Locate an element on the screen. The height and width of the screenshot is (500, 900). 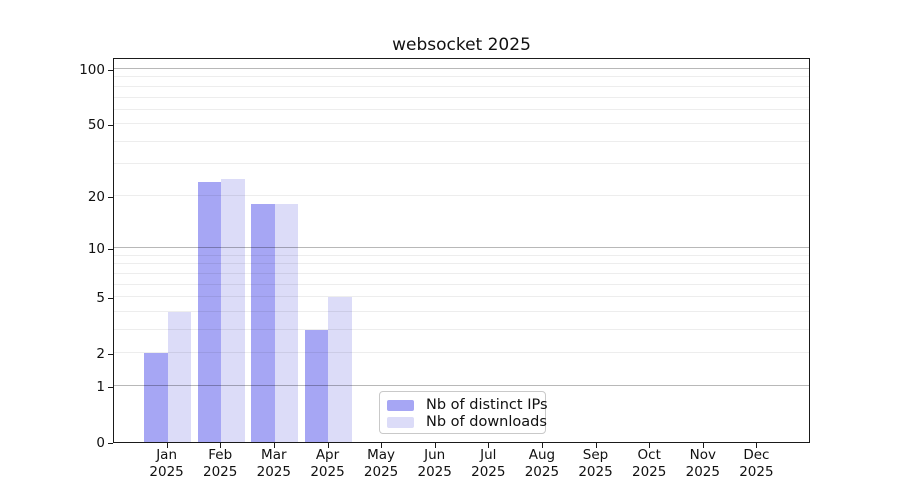
x-tick-label-sep: Sep 2025 is located at coordinates (595, 463).